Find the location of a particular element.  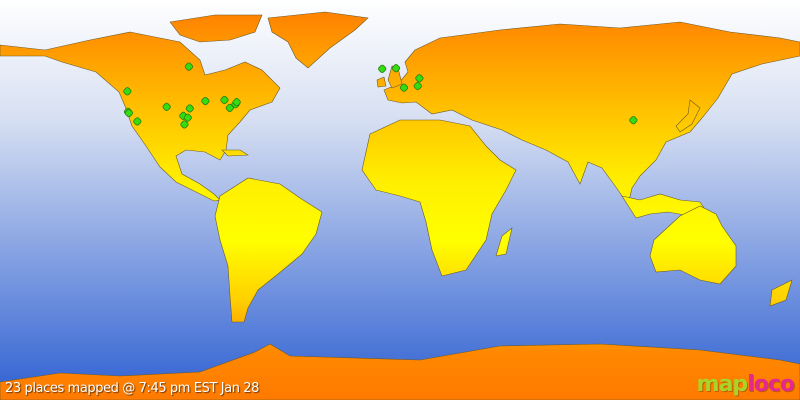

land-caribbean is located at coordinates (235, 153).